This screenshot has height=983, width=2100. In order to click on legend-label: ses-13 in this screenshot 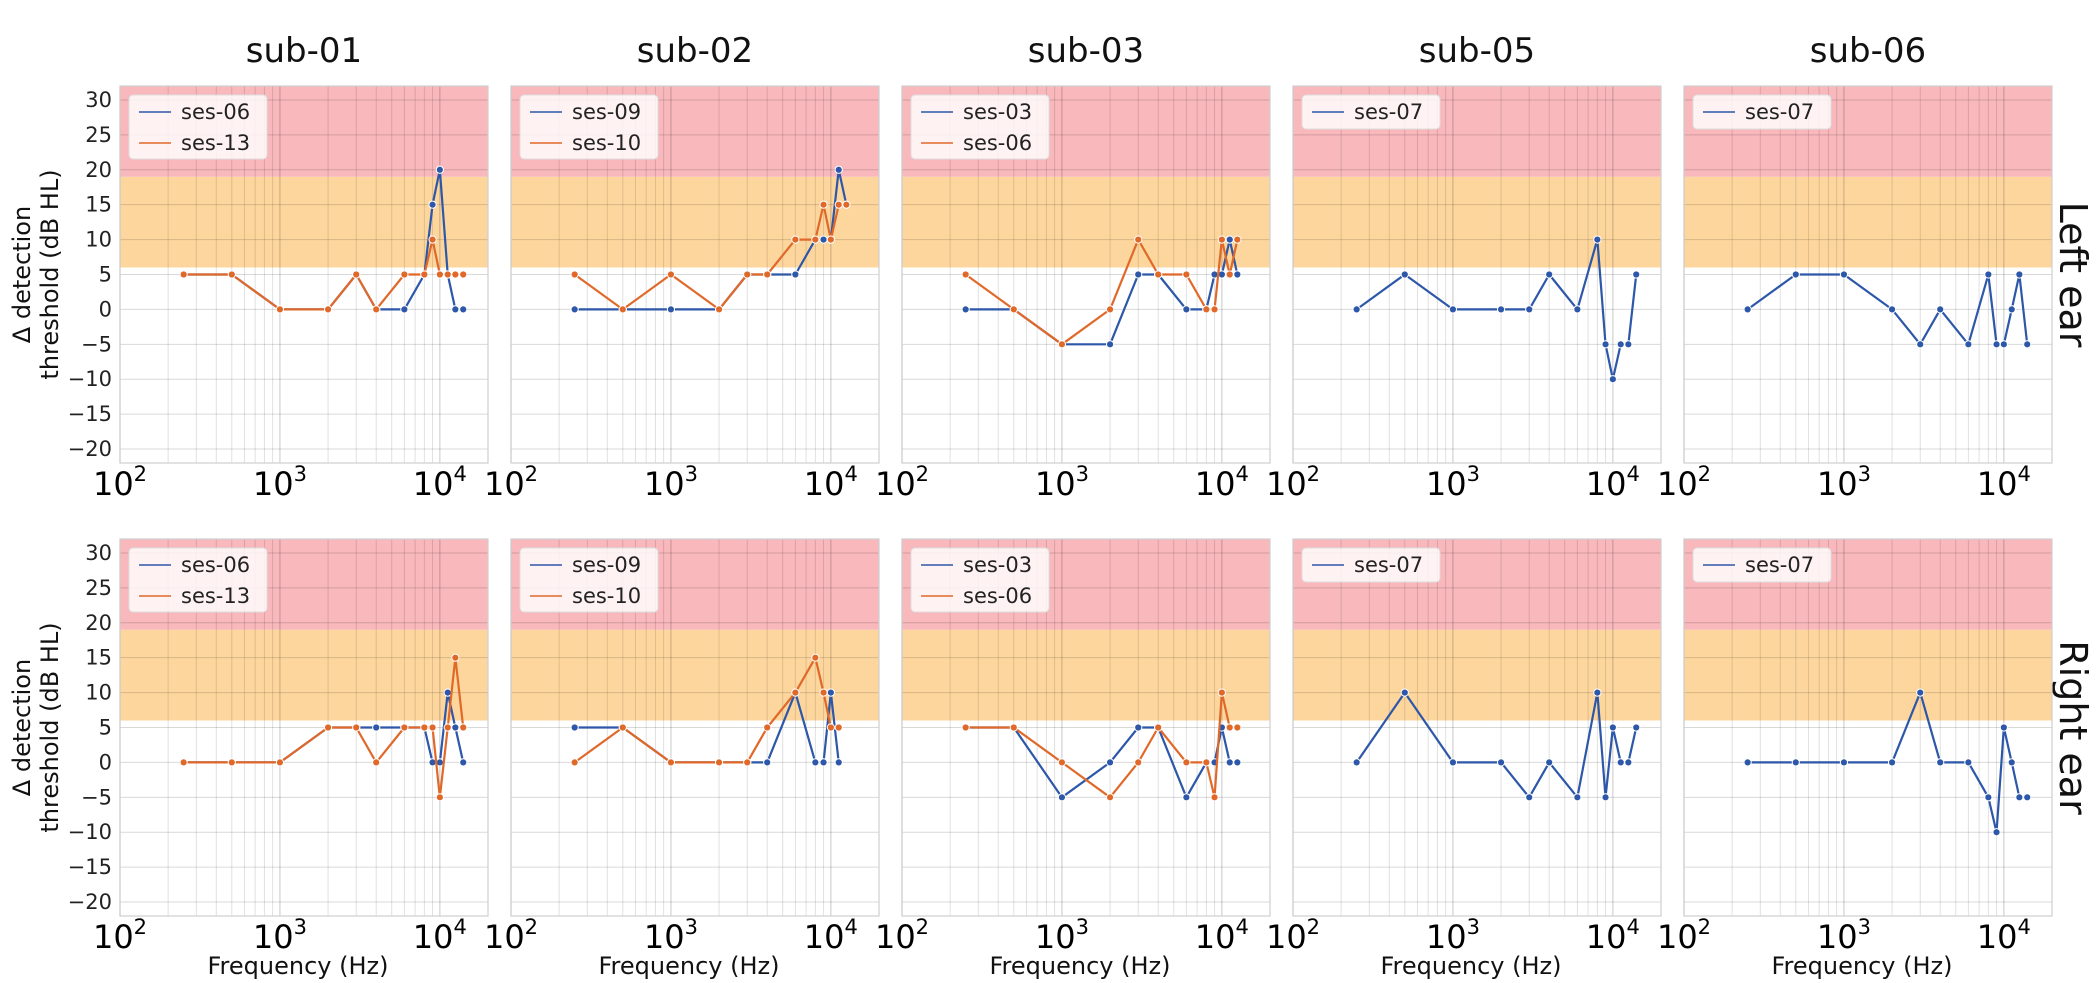, I will do `click(215, 596)`.